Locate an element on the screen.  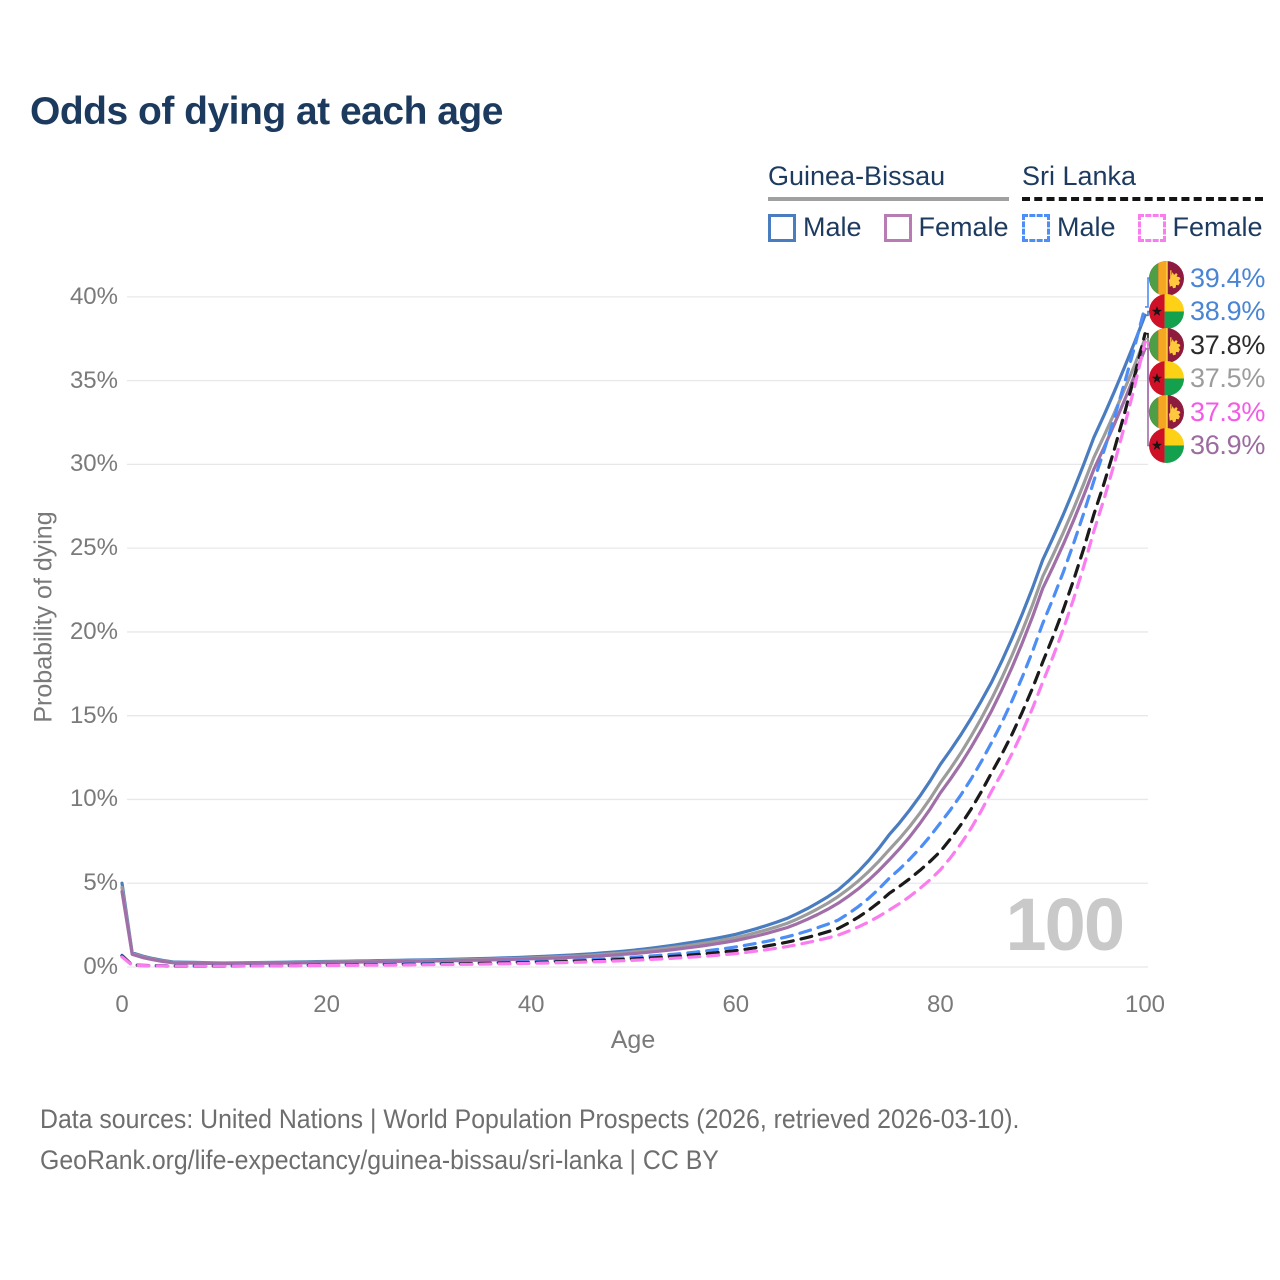
legend-item-lk-female: Female is located at coordinates (1200, 227).